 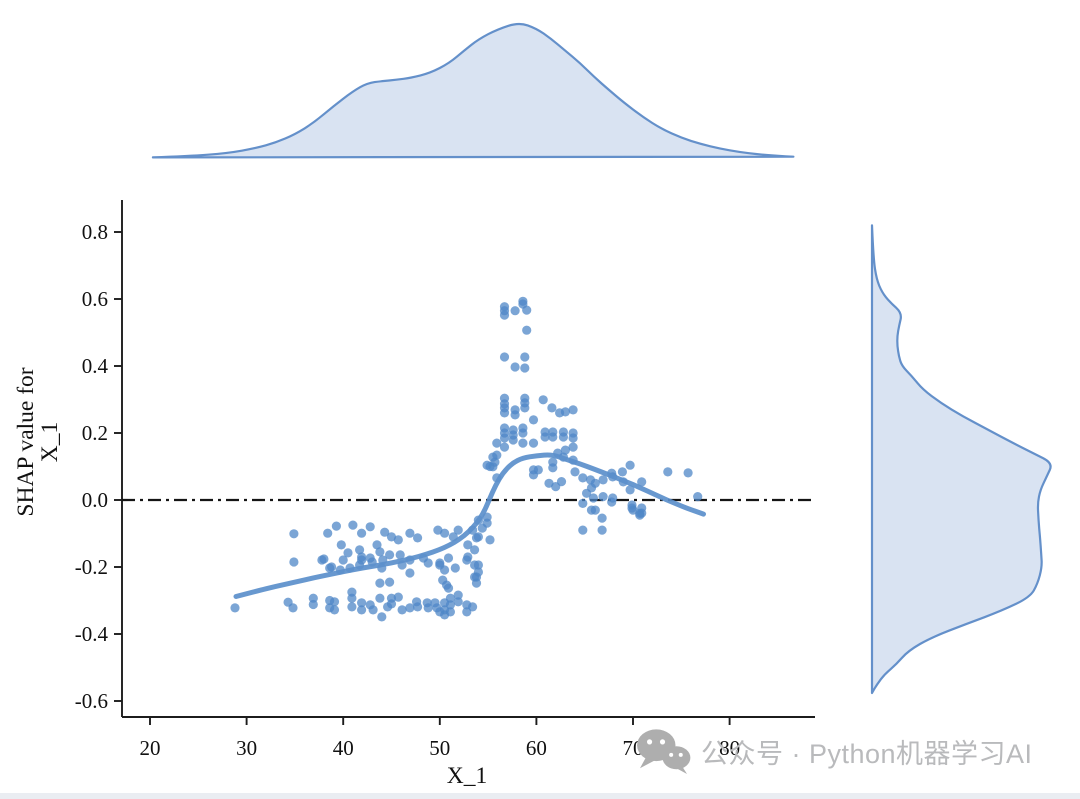 I want to click on right-density-curve, so click(x=961, y=459).